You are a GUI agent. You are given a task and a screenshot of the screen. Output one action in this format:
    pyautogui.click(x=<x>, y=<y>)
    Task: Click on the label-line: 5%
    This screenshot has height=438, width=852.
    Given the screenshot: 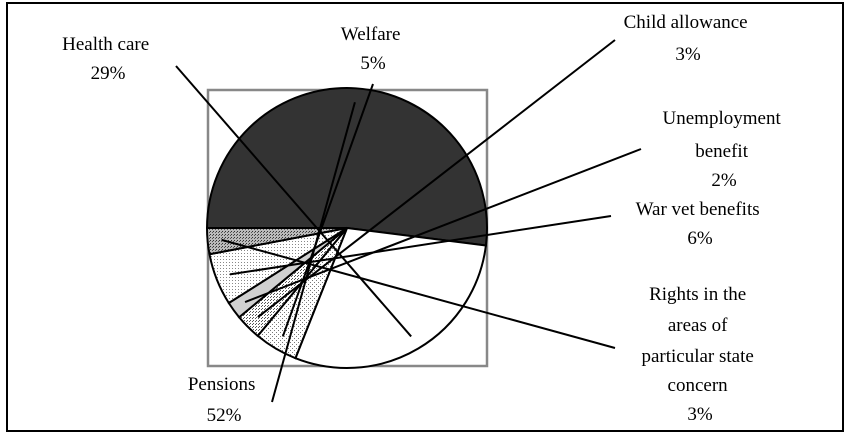 What is the action you would take?
    pyautogui.click(x=373, y=63)
    